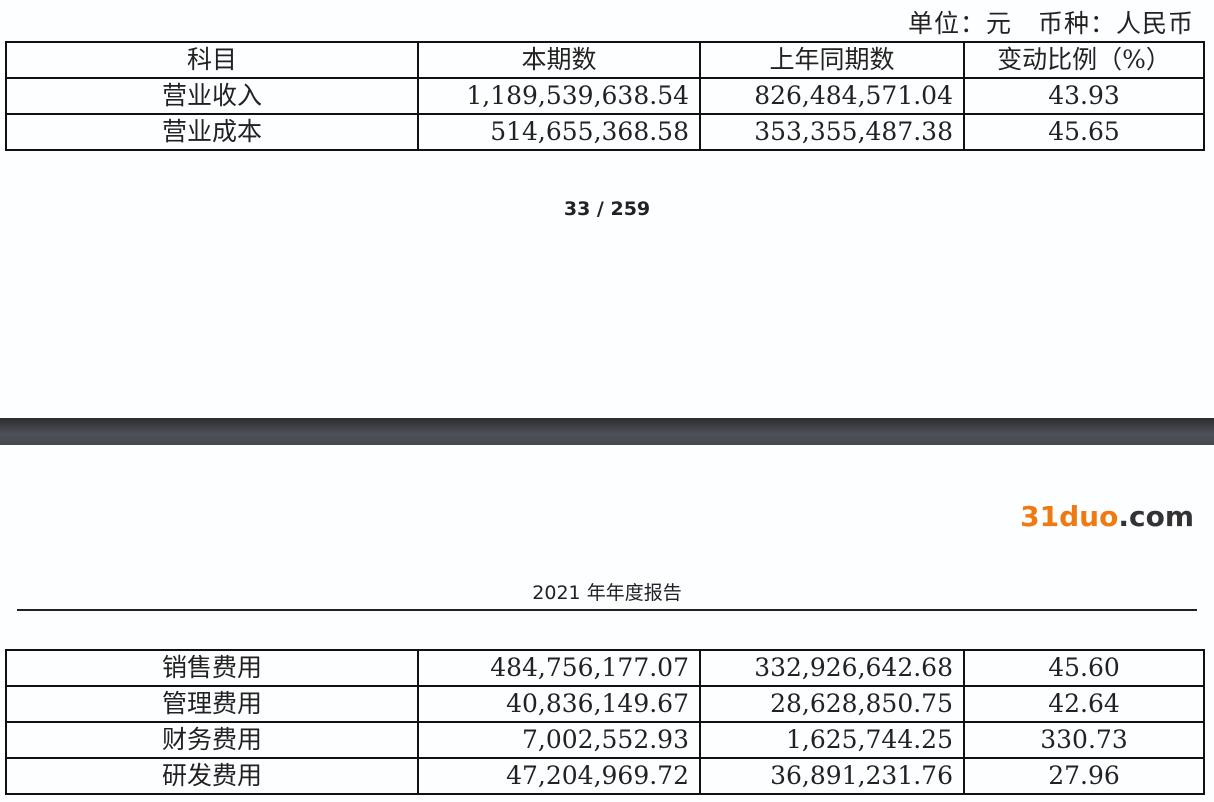 Image resolution: width=1214 pixels, height=802 pixels. I want to click on page-header: 2021 年年度报告, so click(607, 593).